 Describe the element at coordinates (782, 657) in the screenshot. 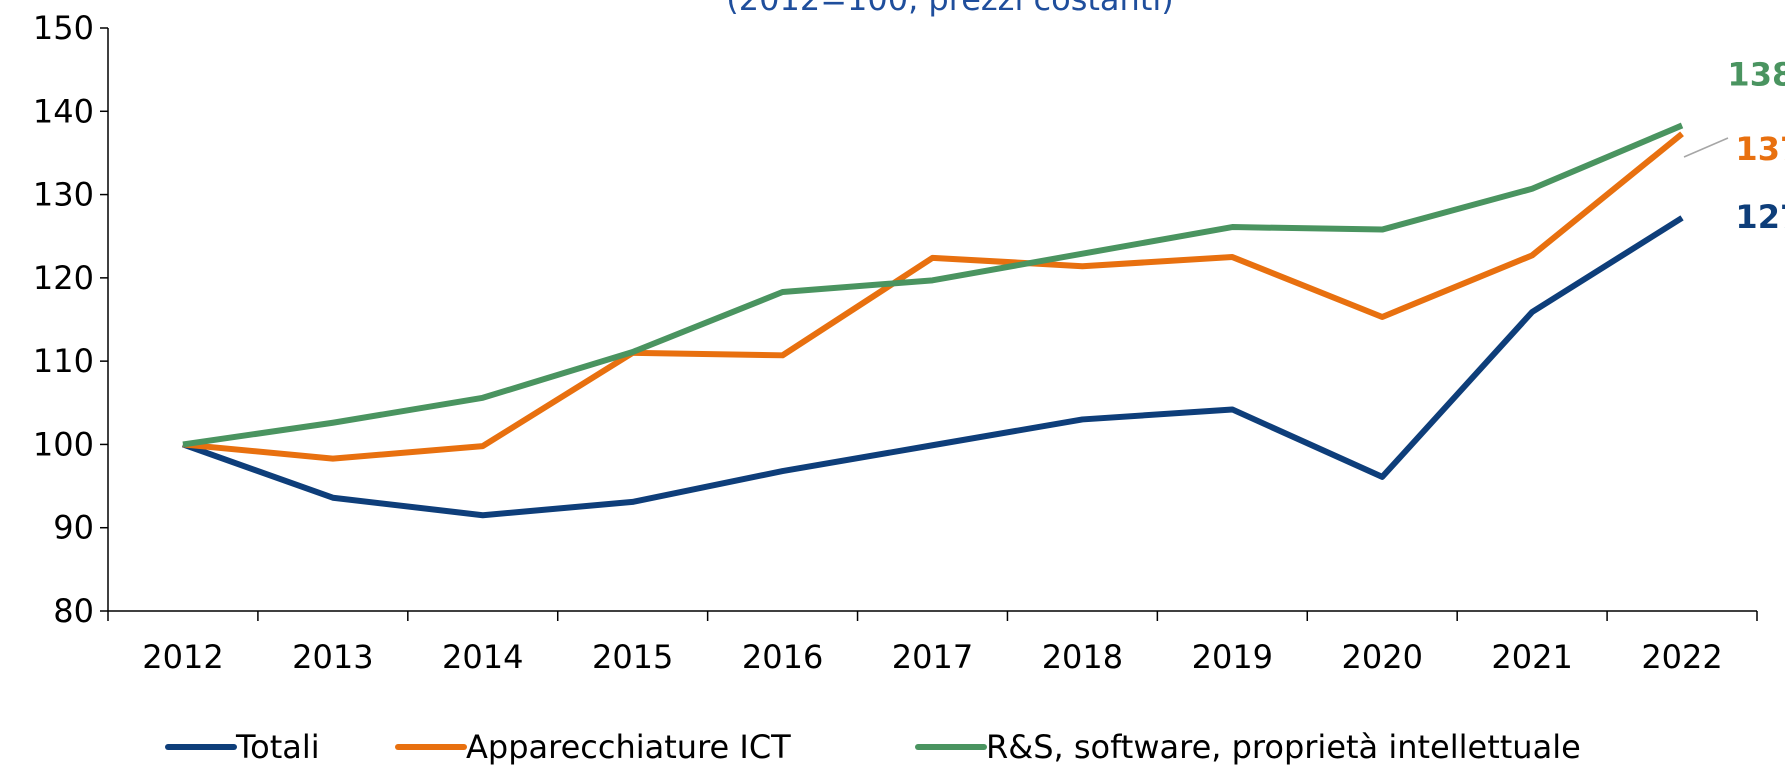

I see `x-tick-label: 2016` at that location.